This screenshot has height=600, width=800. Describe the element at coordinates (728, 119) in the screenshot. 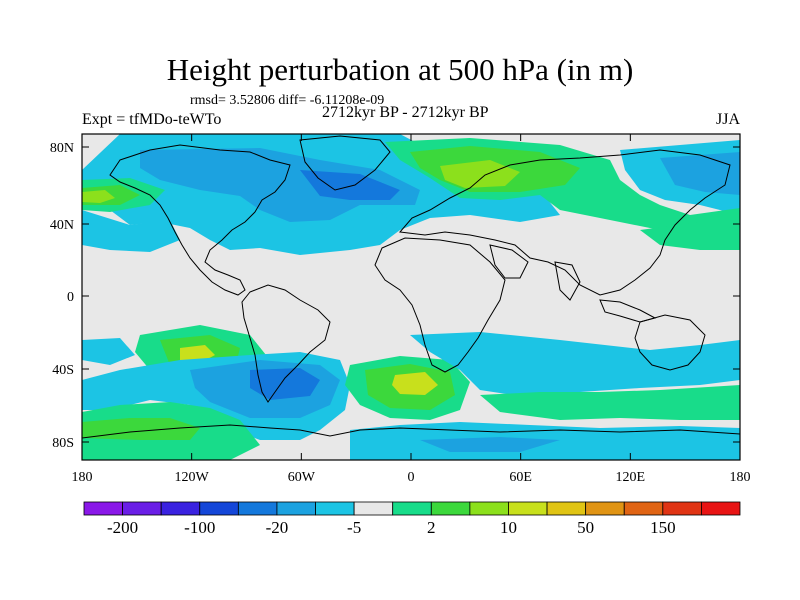

I see `season-label: JJA` at that location.